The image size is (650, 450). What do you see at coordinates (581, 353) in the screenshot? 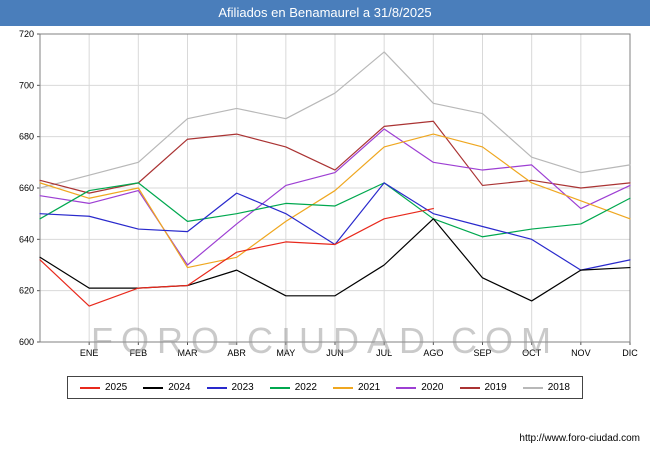
I see `x-tick-label: NOV` at bounding box center [581, 353].